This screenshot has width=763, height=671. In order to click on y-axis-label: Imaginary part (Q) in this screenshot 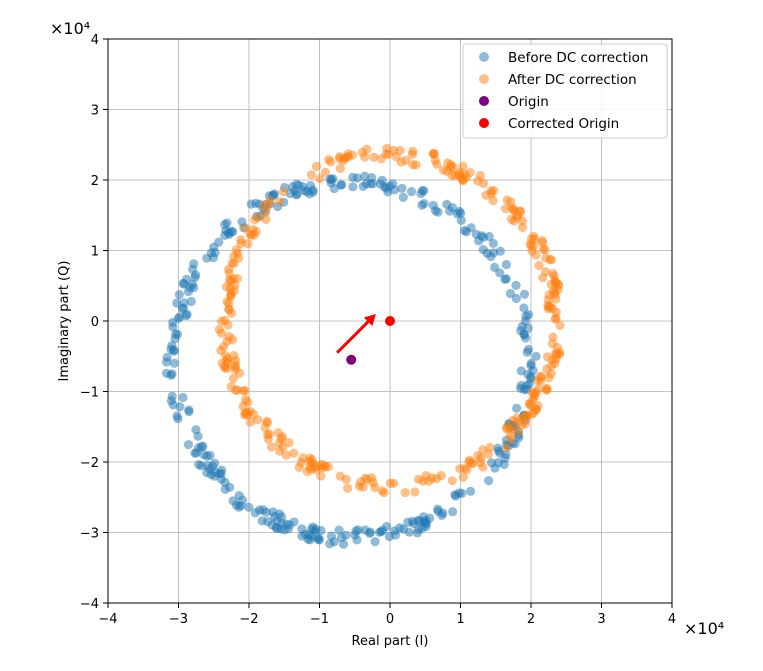, I will do `click(64, 321)`.